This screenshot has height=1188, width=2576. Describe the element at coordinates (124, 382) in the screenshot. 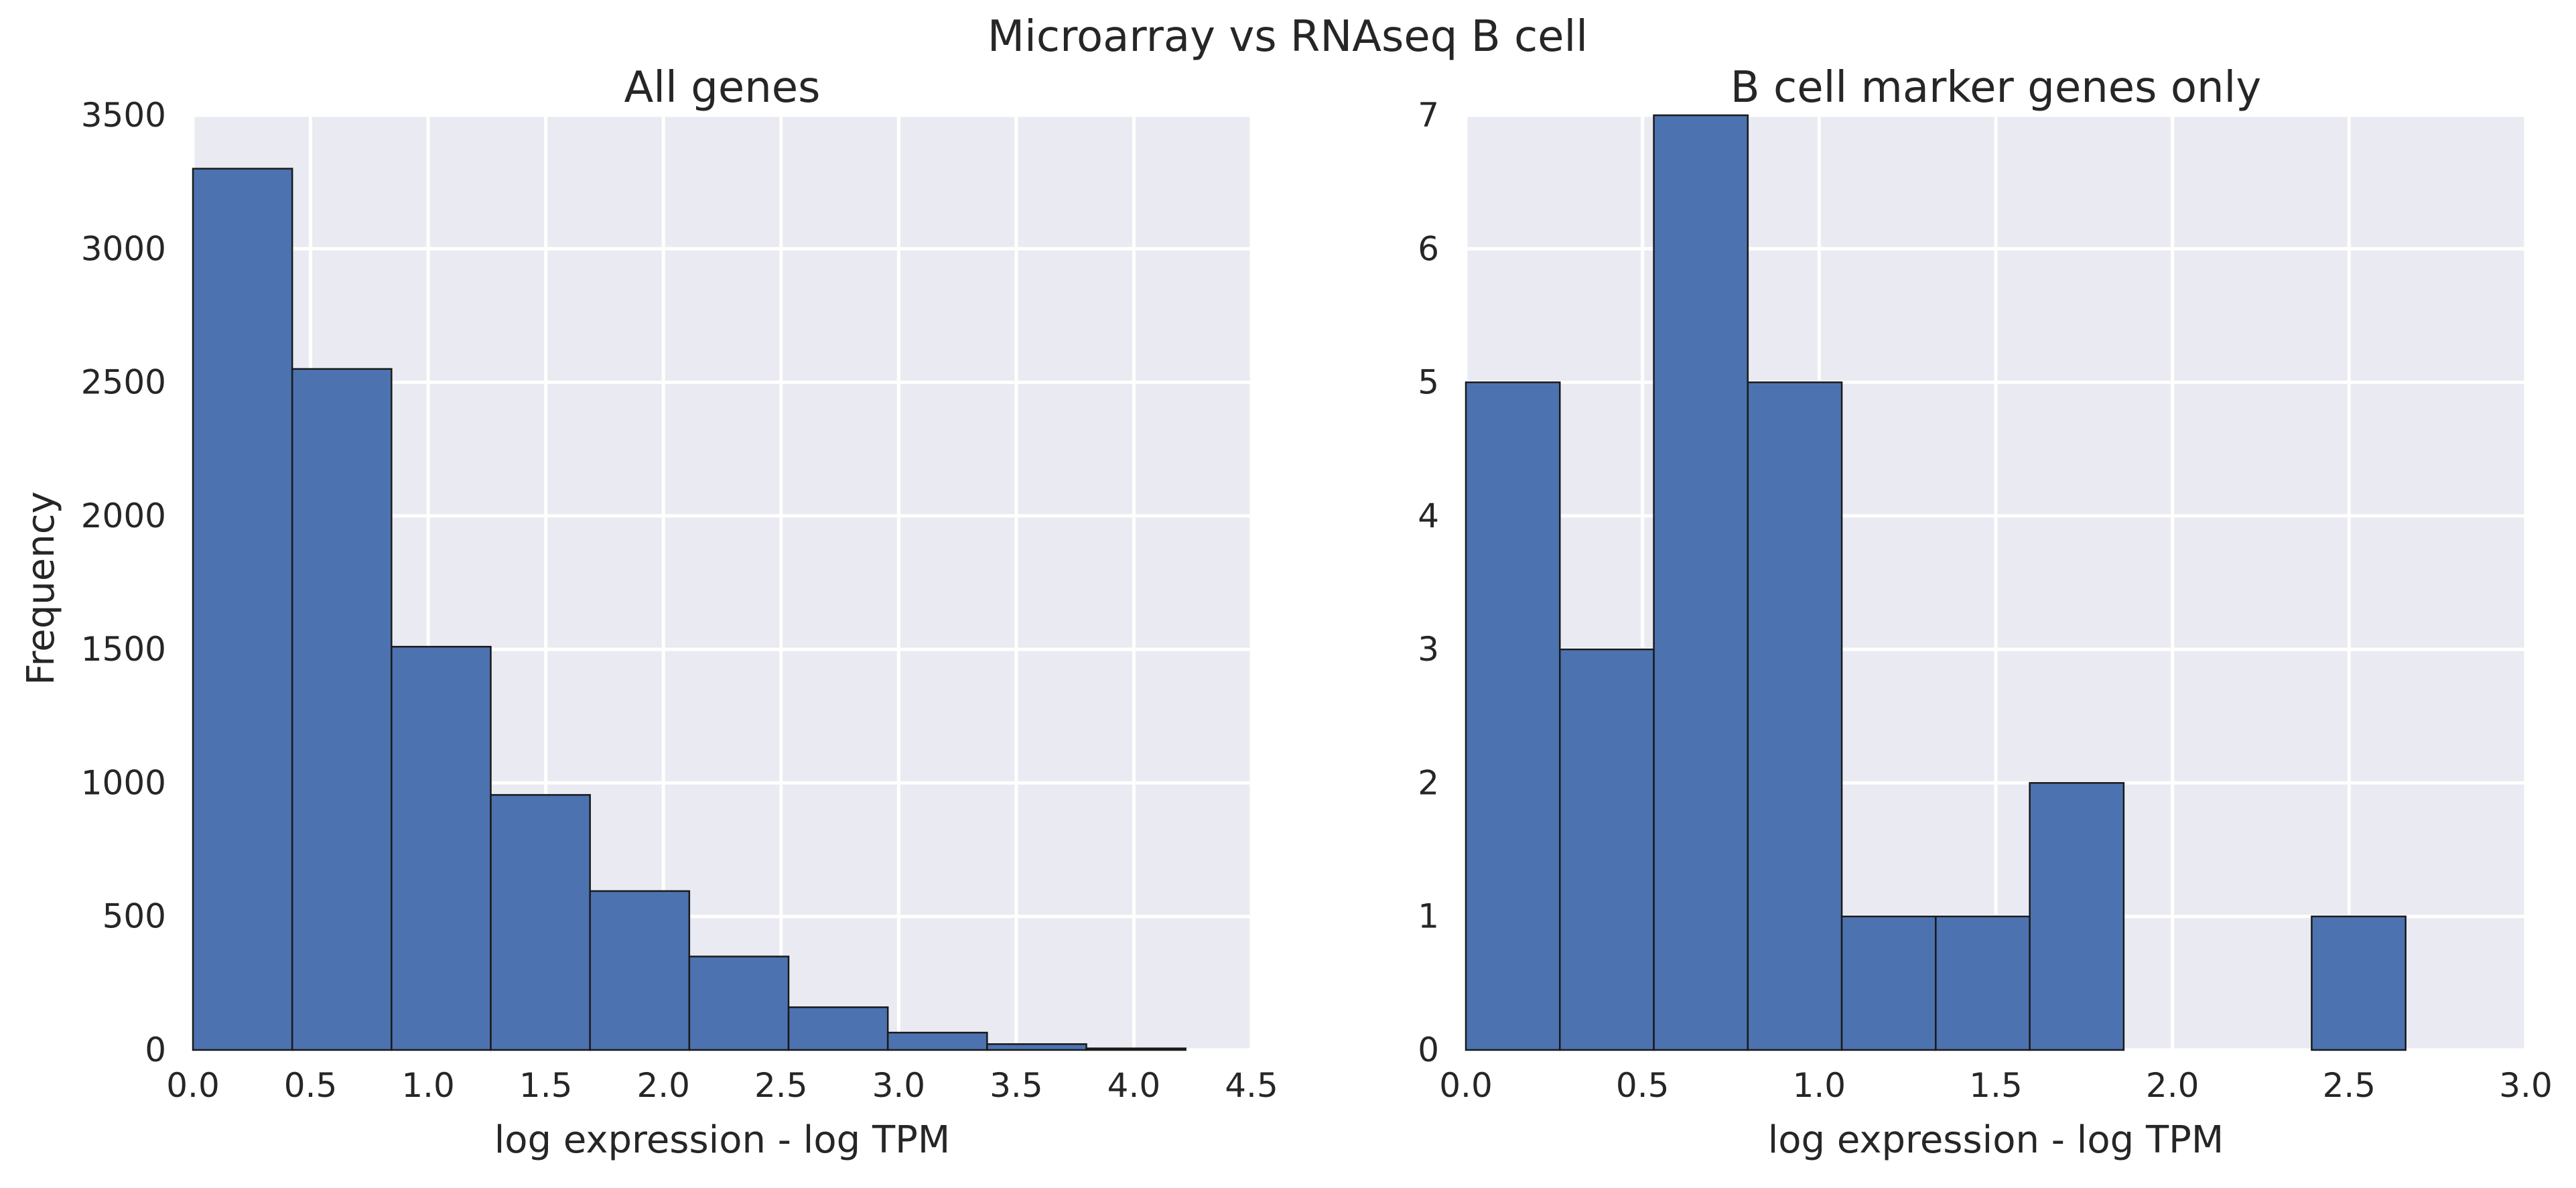

I see `y-tick-label: 2500` at that location.